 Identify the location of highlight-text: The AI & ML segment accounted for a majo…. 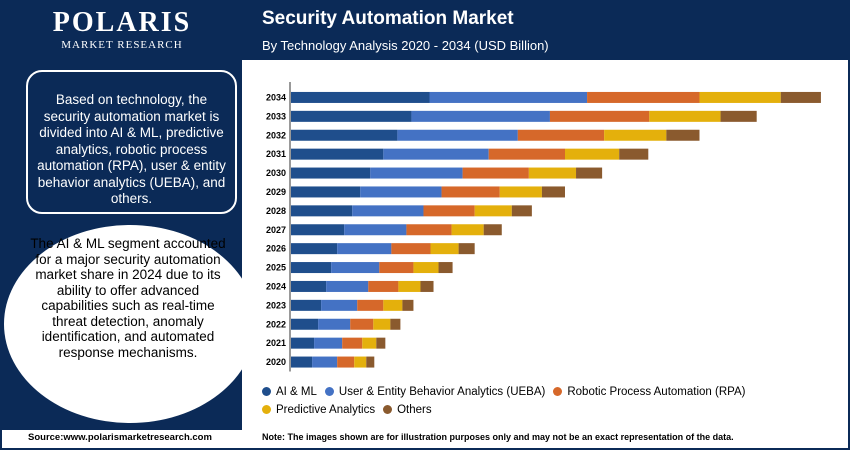
(128, 298).